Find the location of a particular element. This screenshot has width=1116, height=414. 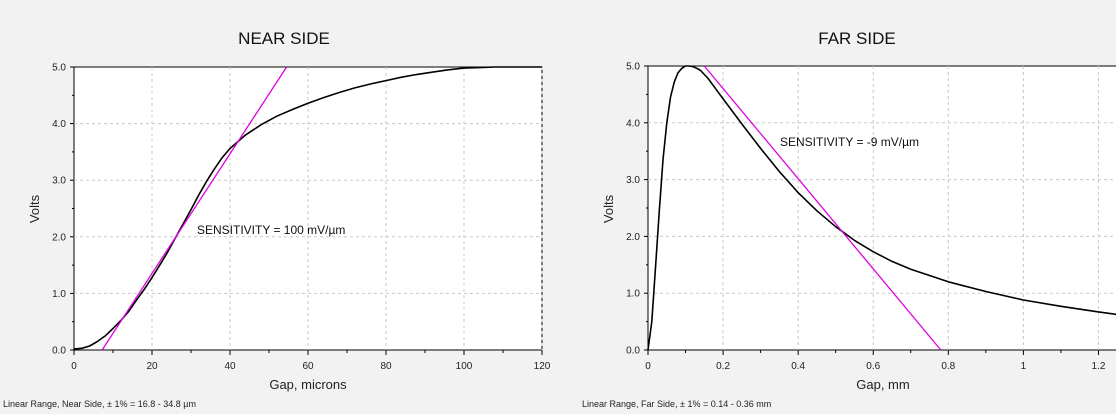

near-side-y-tick-label: 0.0 is located at coordinates (59, 351).